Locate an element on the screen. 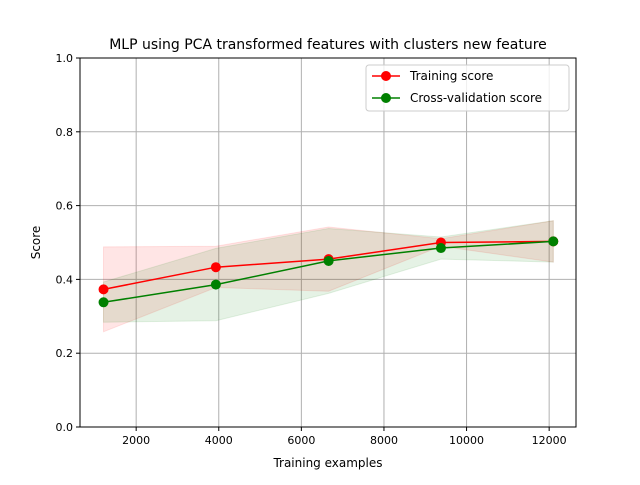 This screenshot has height=485, width=640. legend-label-0: Training score is located at coordinates (451, 76).